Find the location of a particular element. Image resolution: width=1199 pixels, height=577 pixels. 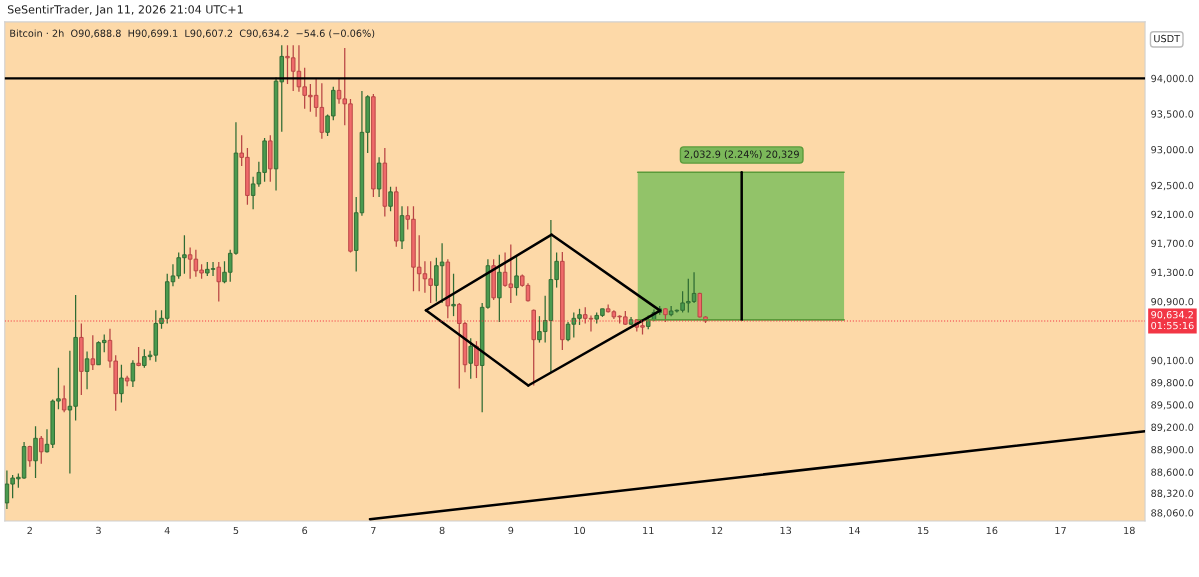

y-tick-label: 89,800.0 is located at coordinates (1172, 383).